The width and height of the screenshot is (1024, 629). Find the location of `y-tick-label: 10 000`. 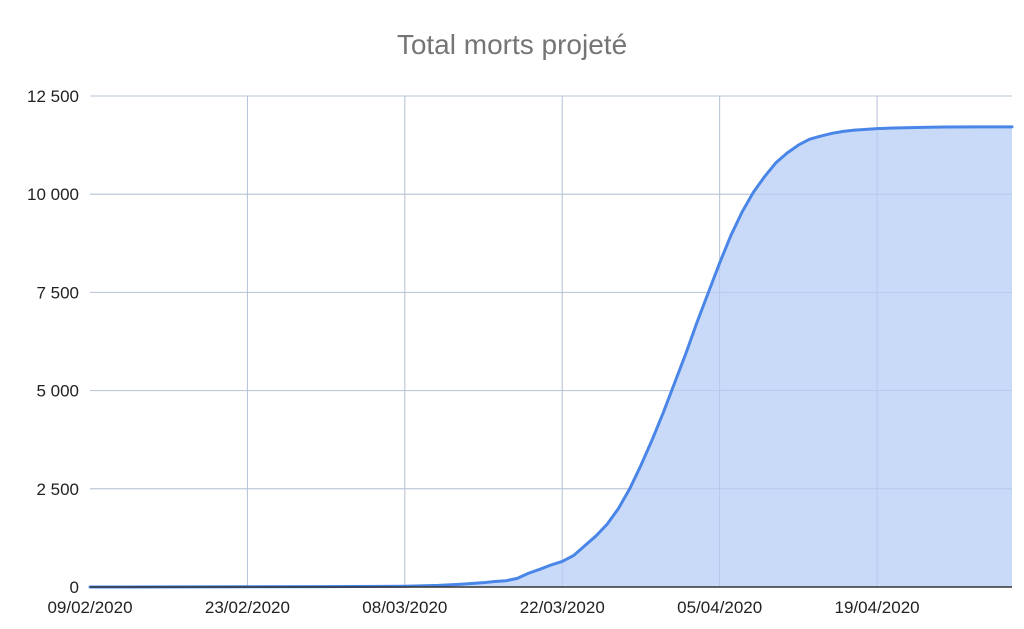

y-tick-label: 10 000 is located at coordinates (53, 194).